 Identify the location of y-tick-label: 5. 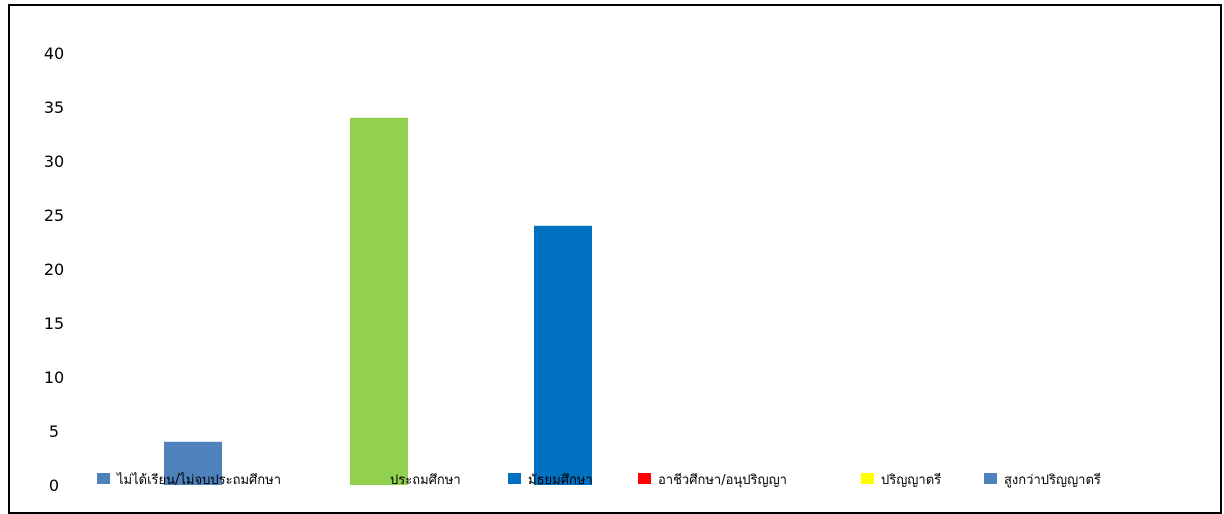
(54, 431).